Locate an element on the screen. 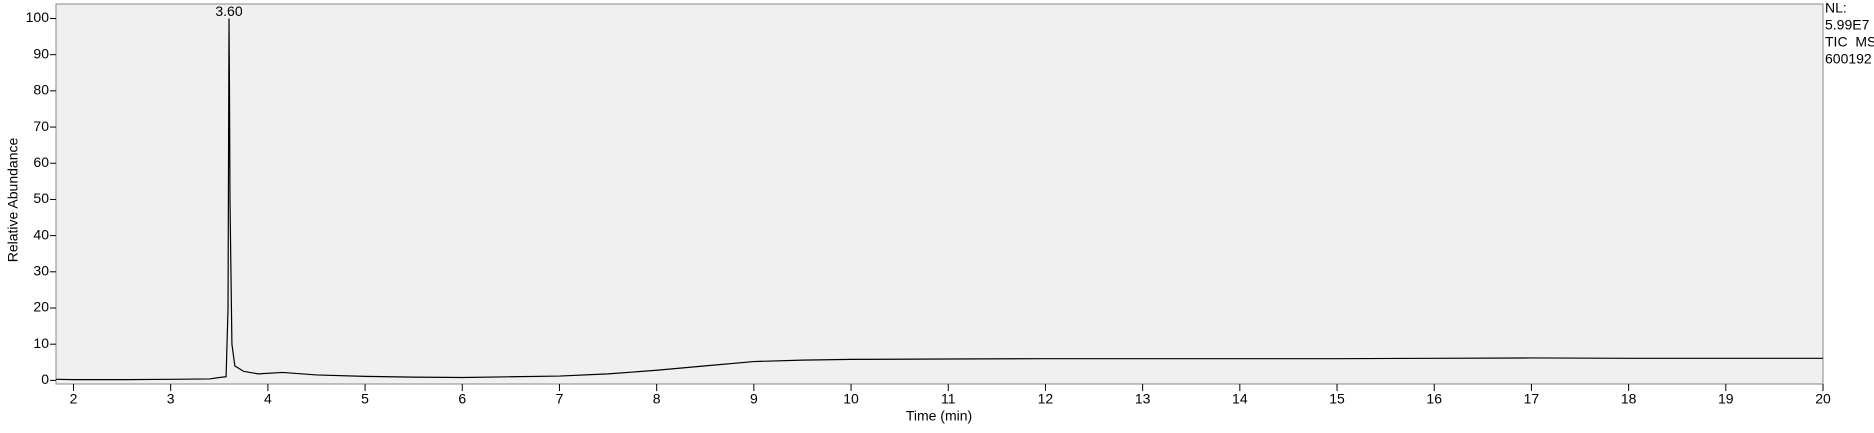 The width and height of the screenshot is (1874, 433). x-tick-label: 2 is located at coordinates (74, 399).